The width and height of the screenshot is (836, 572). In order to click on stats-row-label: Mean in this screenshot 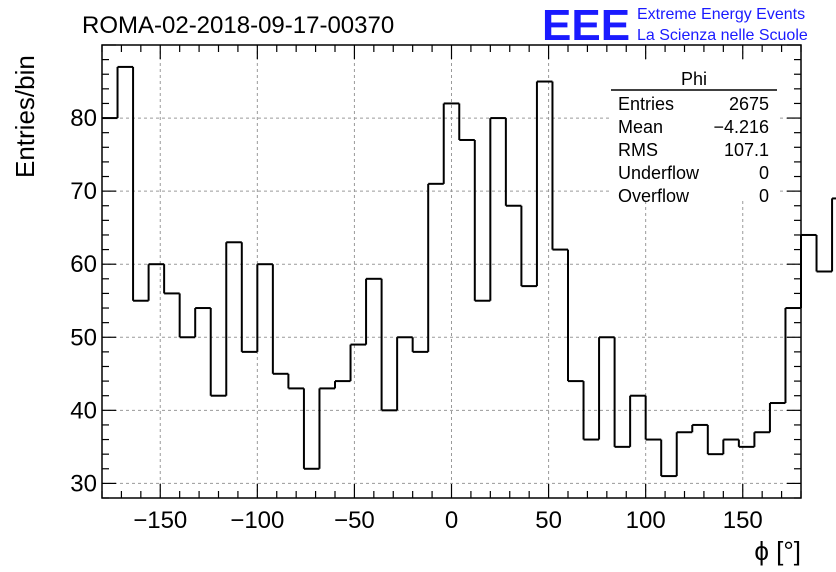, I will do `click(640, 127)`.